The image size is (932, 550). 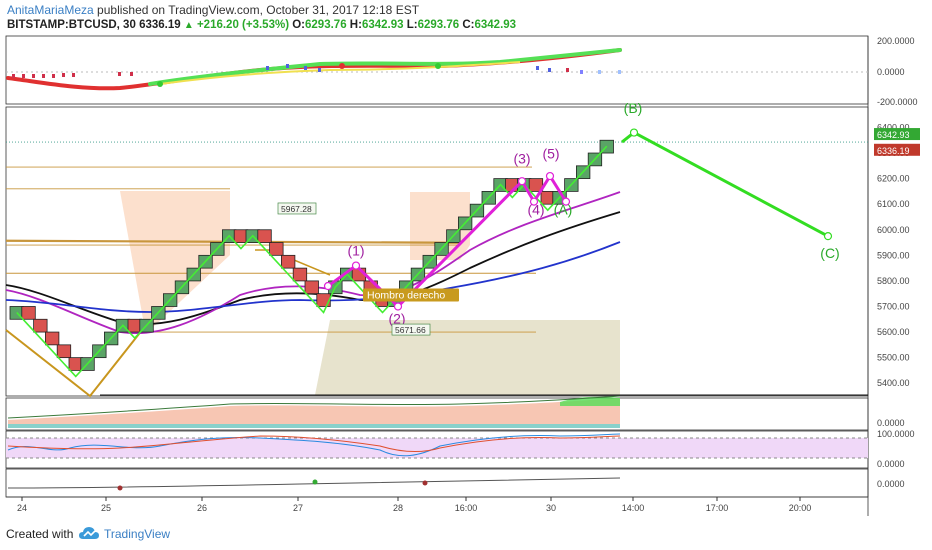 I want to click on panel-frame, so click(x=437, y=70).